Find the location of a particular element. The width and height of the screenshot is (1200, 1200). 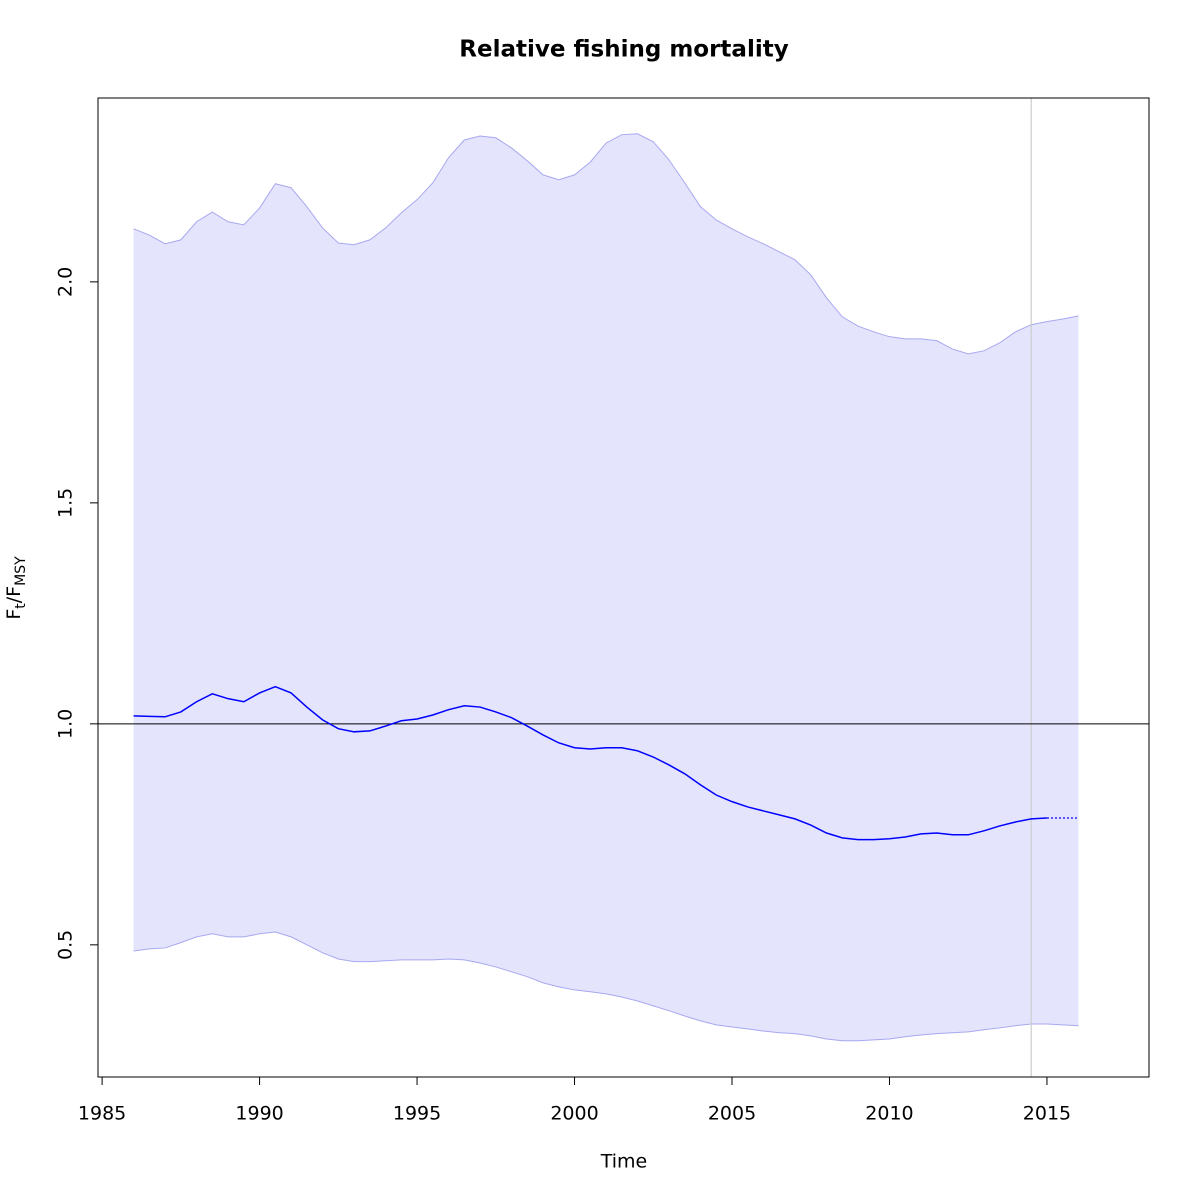

y-tick-label: 2.0 is located at coordinates (66, 282).